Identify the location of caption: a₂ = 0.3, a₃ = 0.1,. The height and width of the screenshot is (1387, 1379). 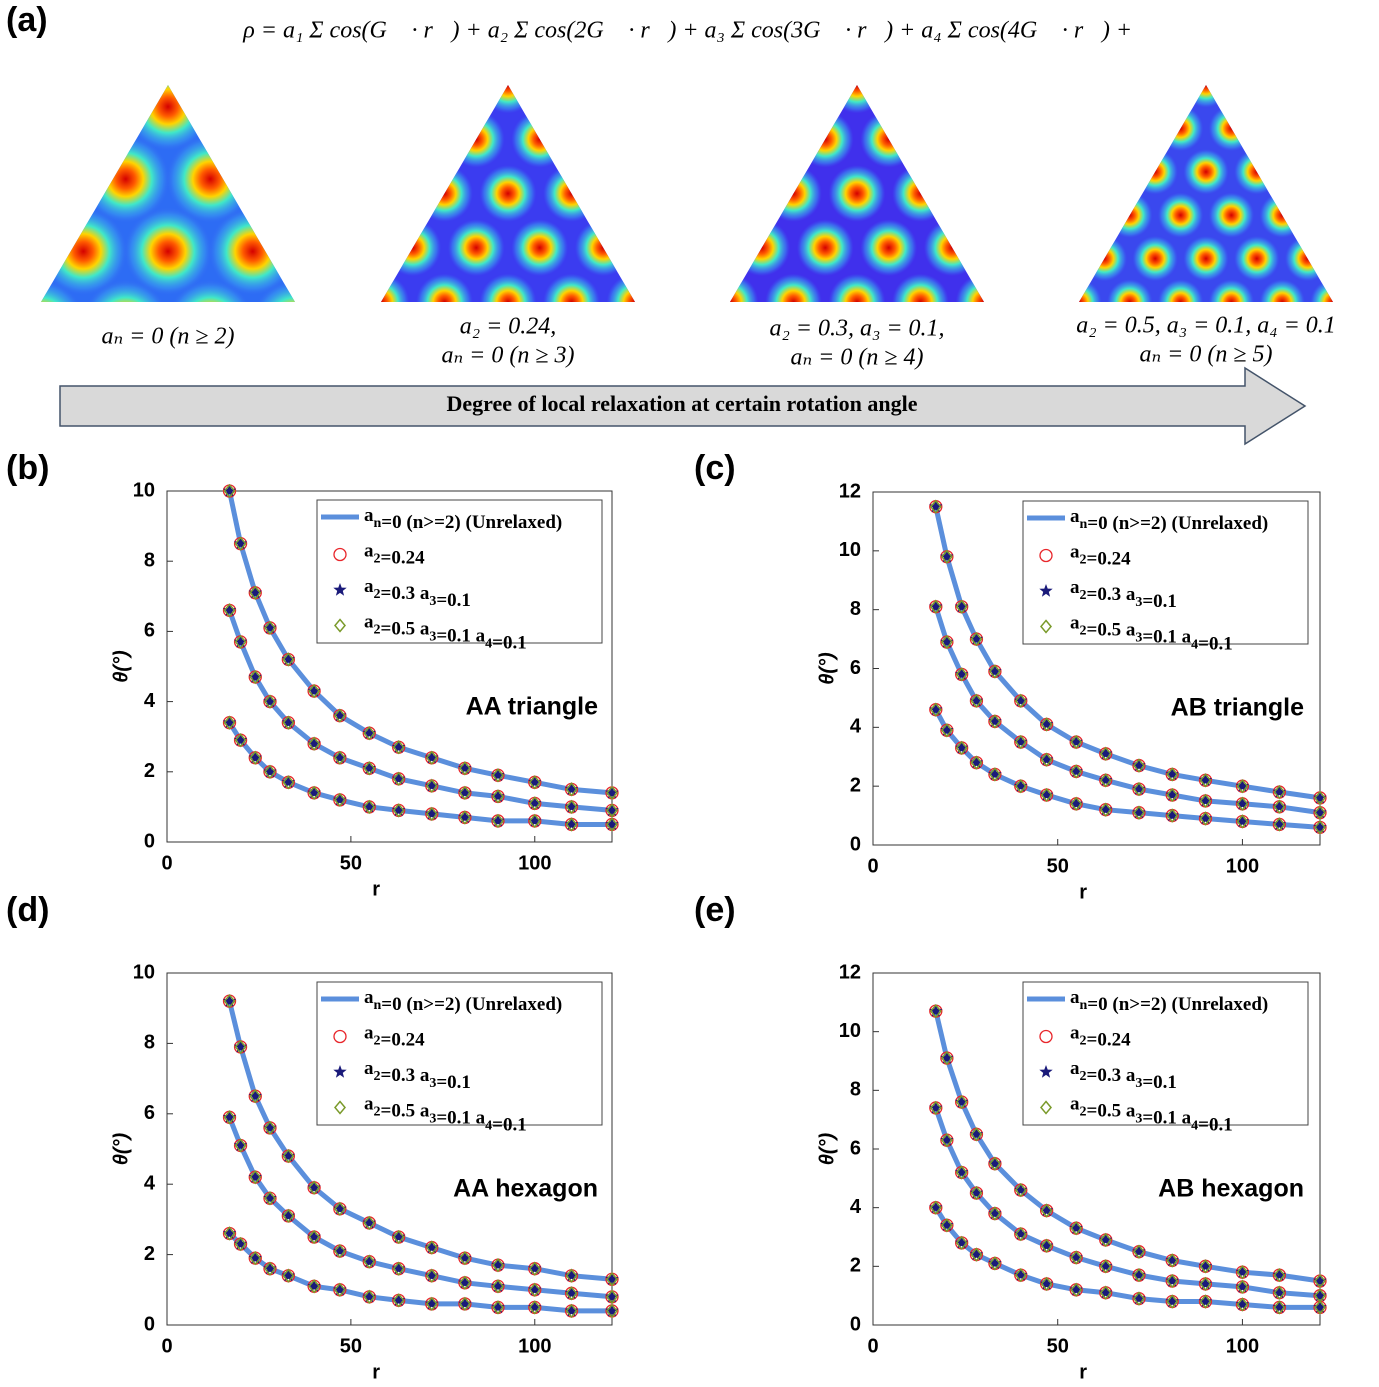
(856, 329).